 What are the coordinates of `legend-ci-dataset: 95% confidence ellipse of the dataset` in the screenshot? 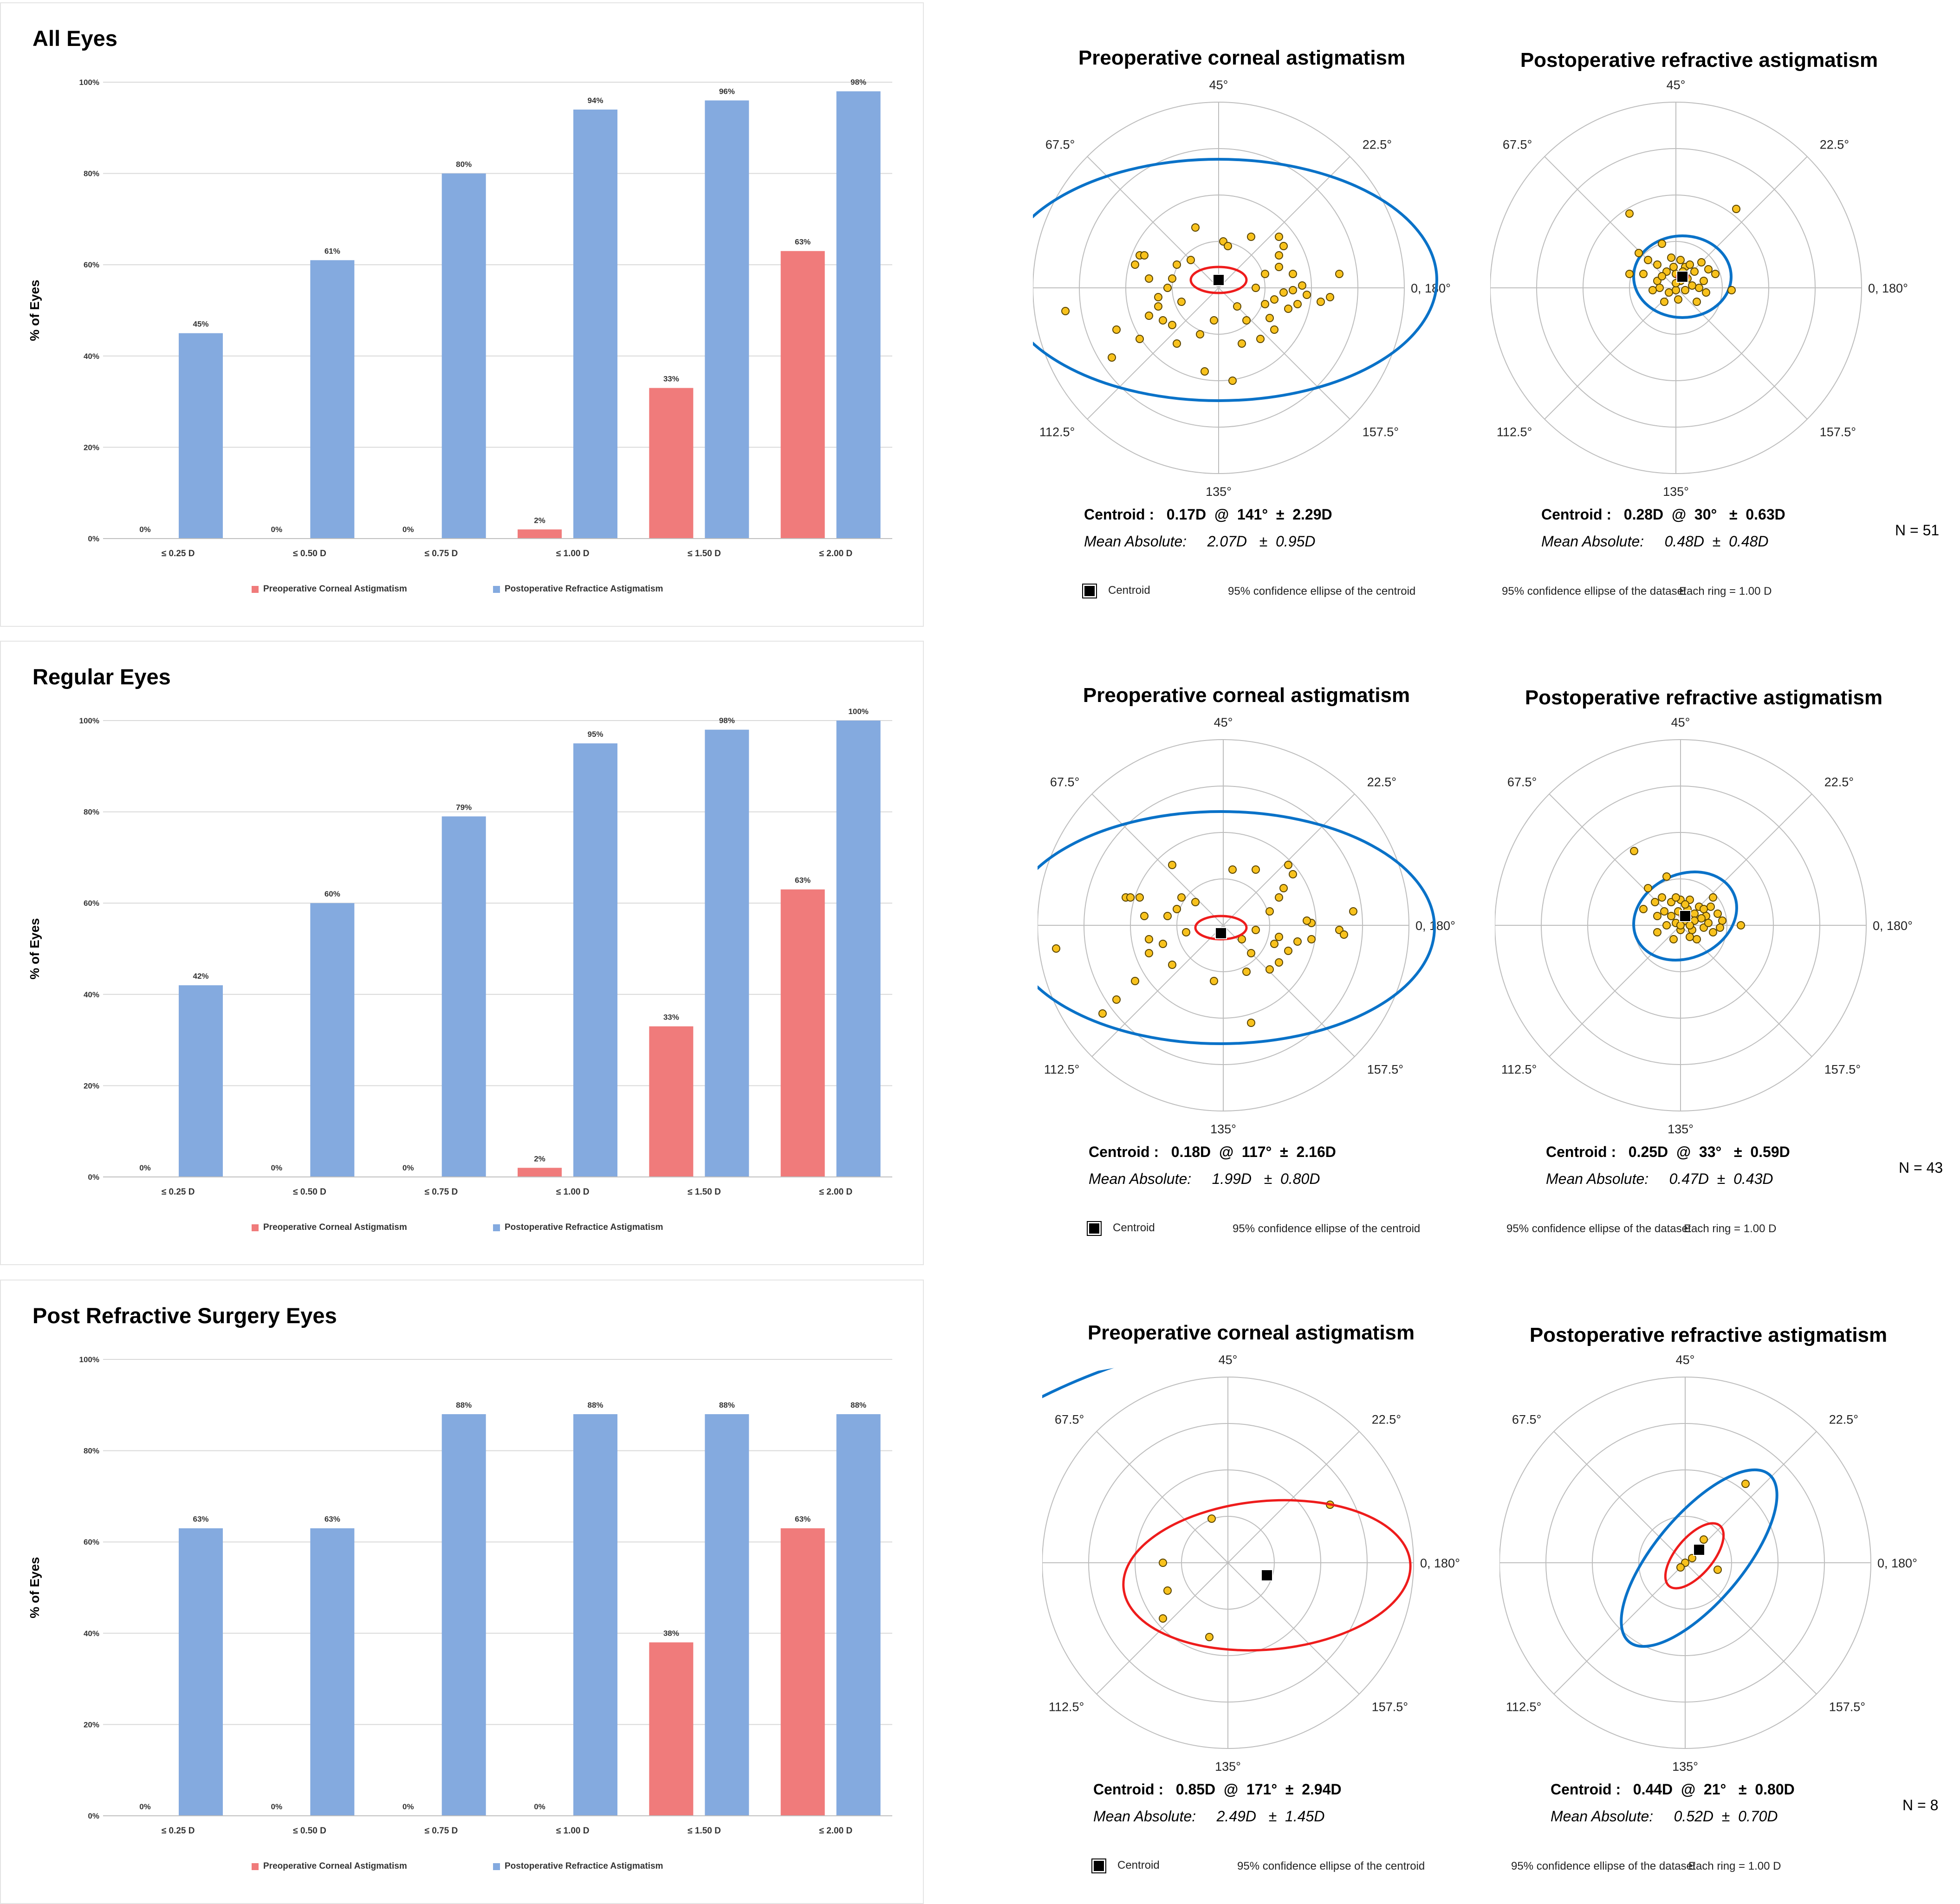 It's located at (1598, 1228).